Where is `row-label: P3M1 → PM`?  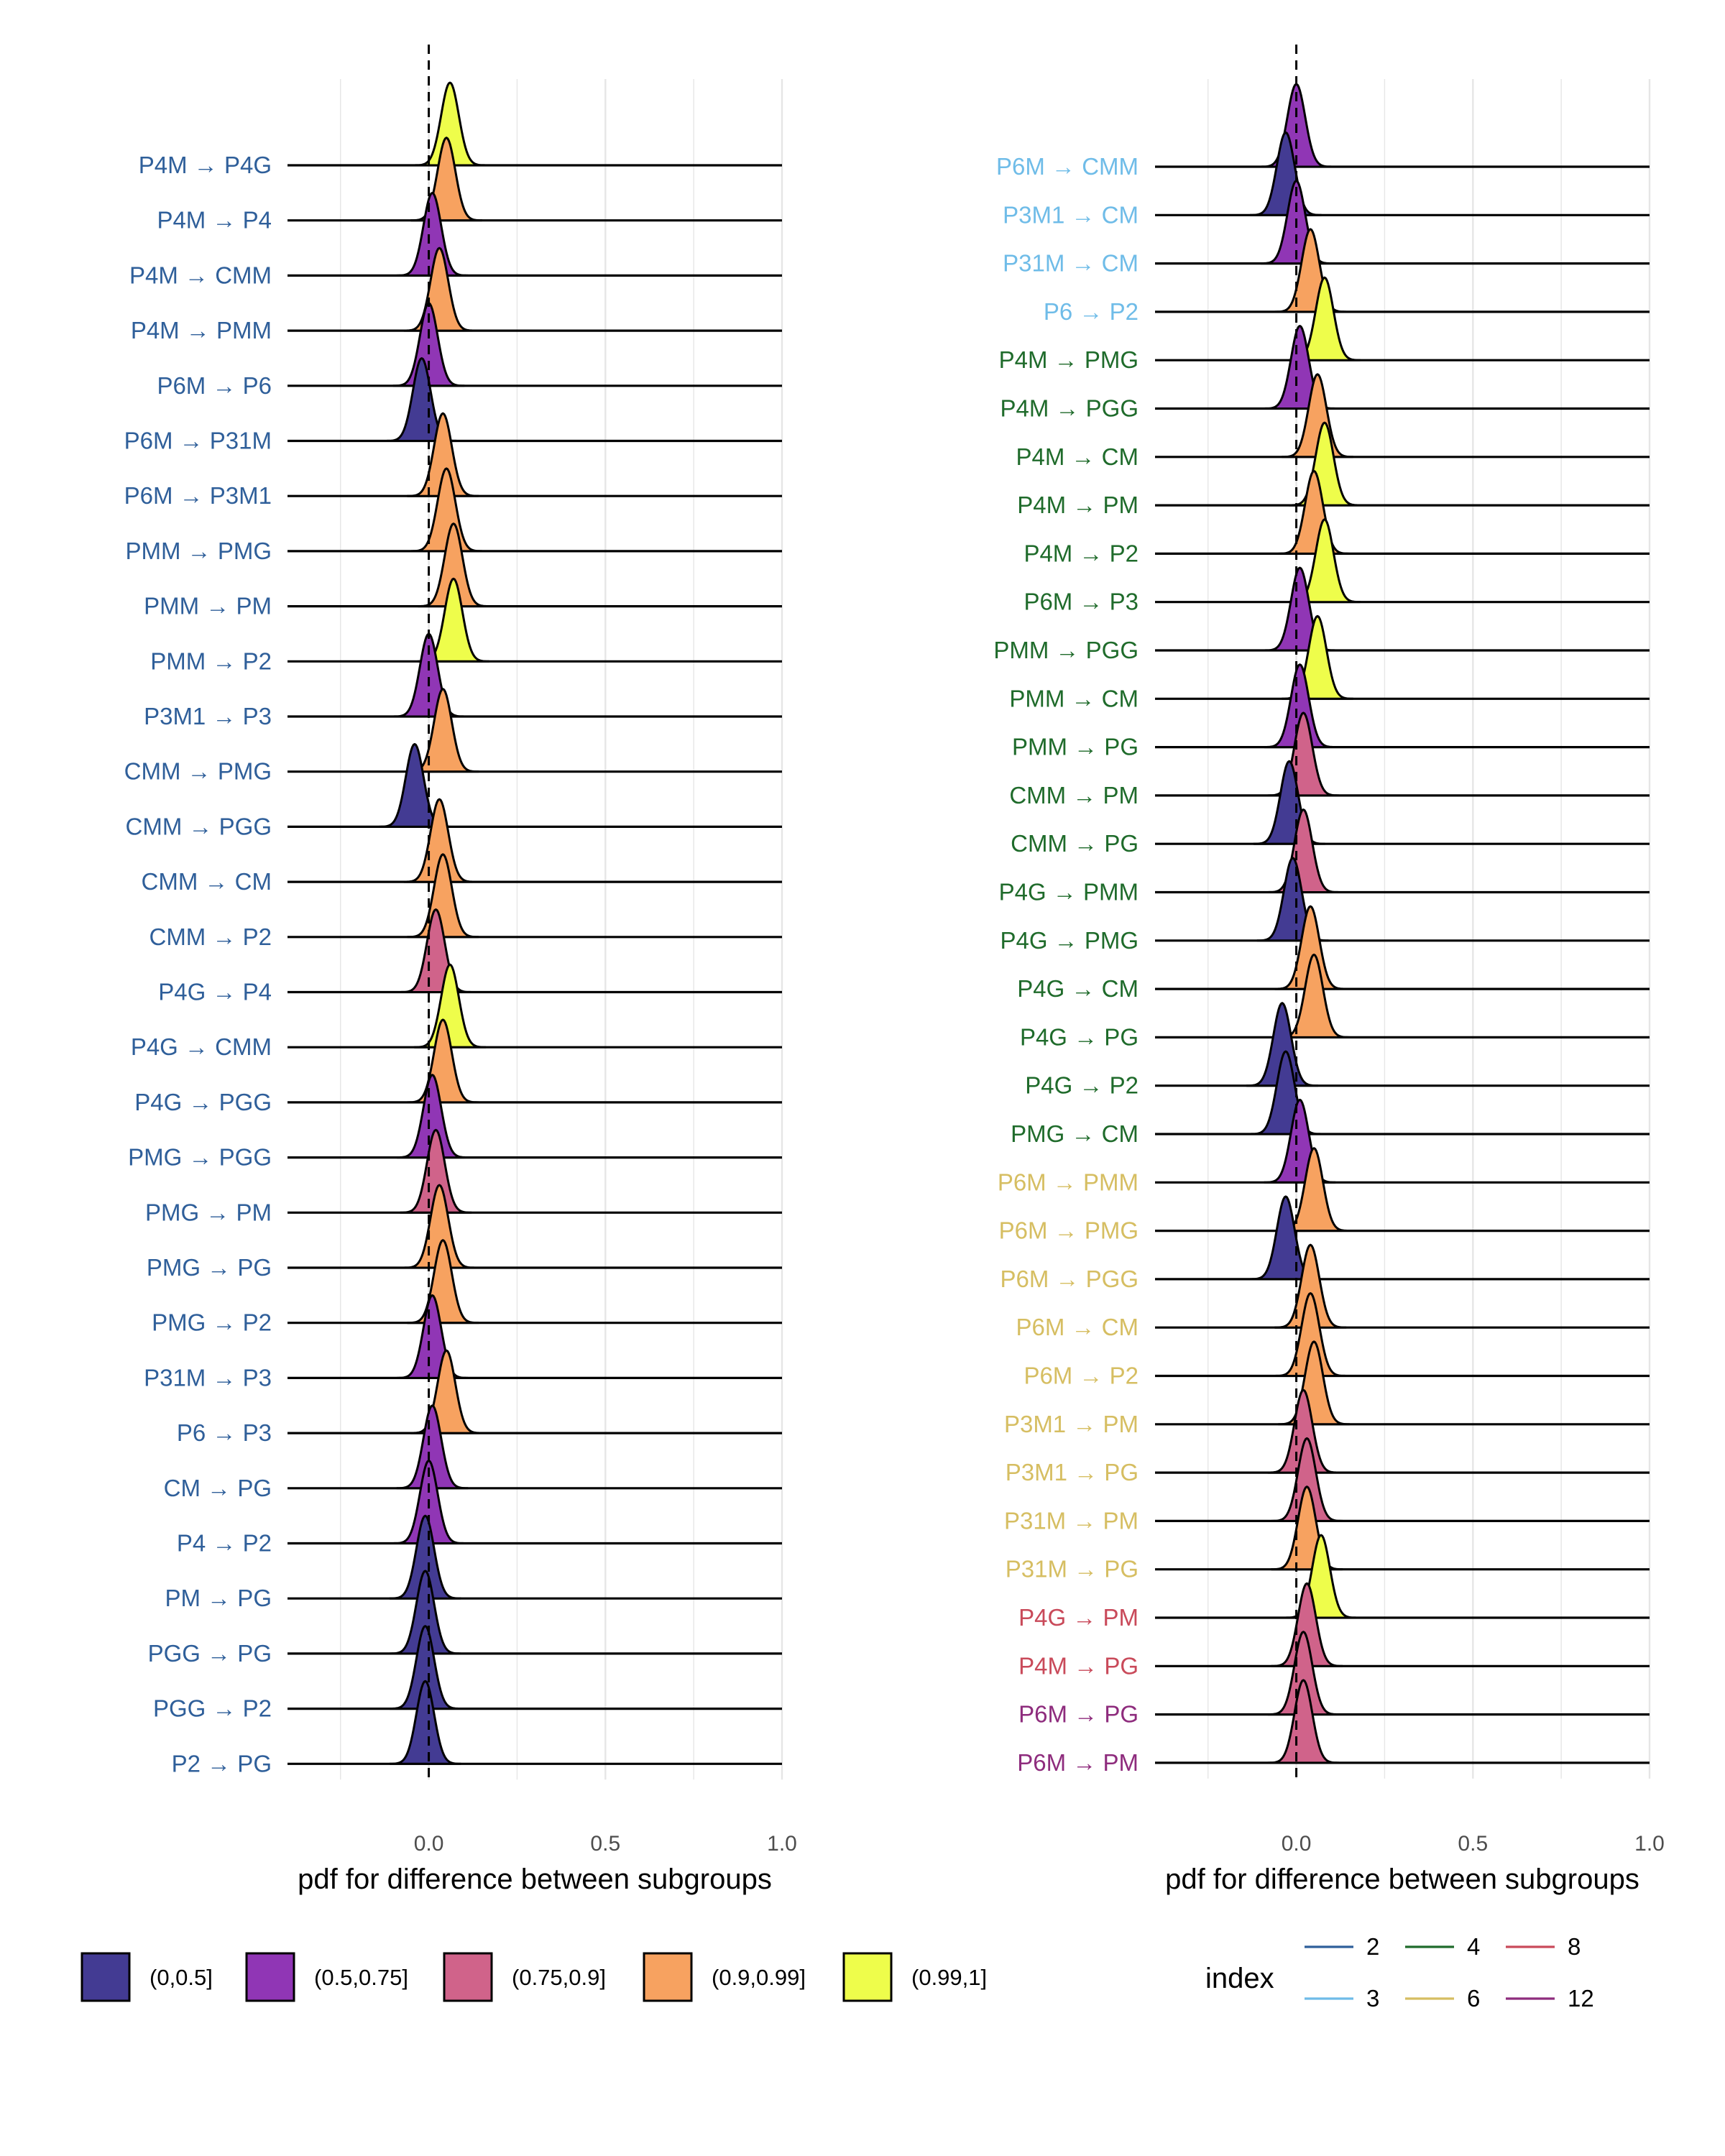 row-label: P3M1 → PM is located at coordinates (1071, 1424).